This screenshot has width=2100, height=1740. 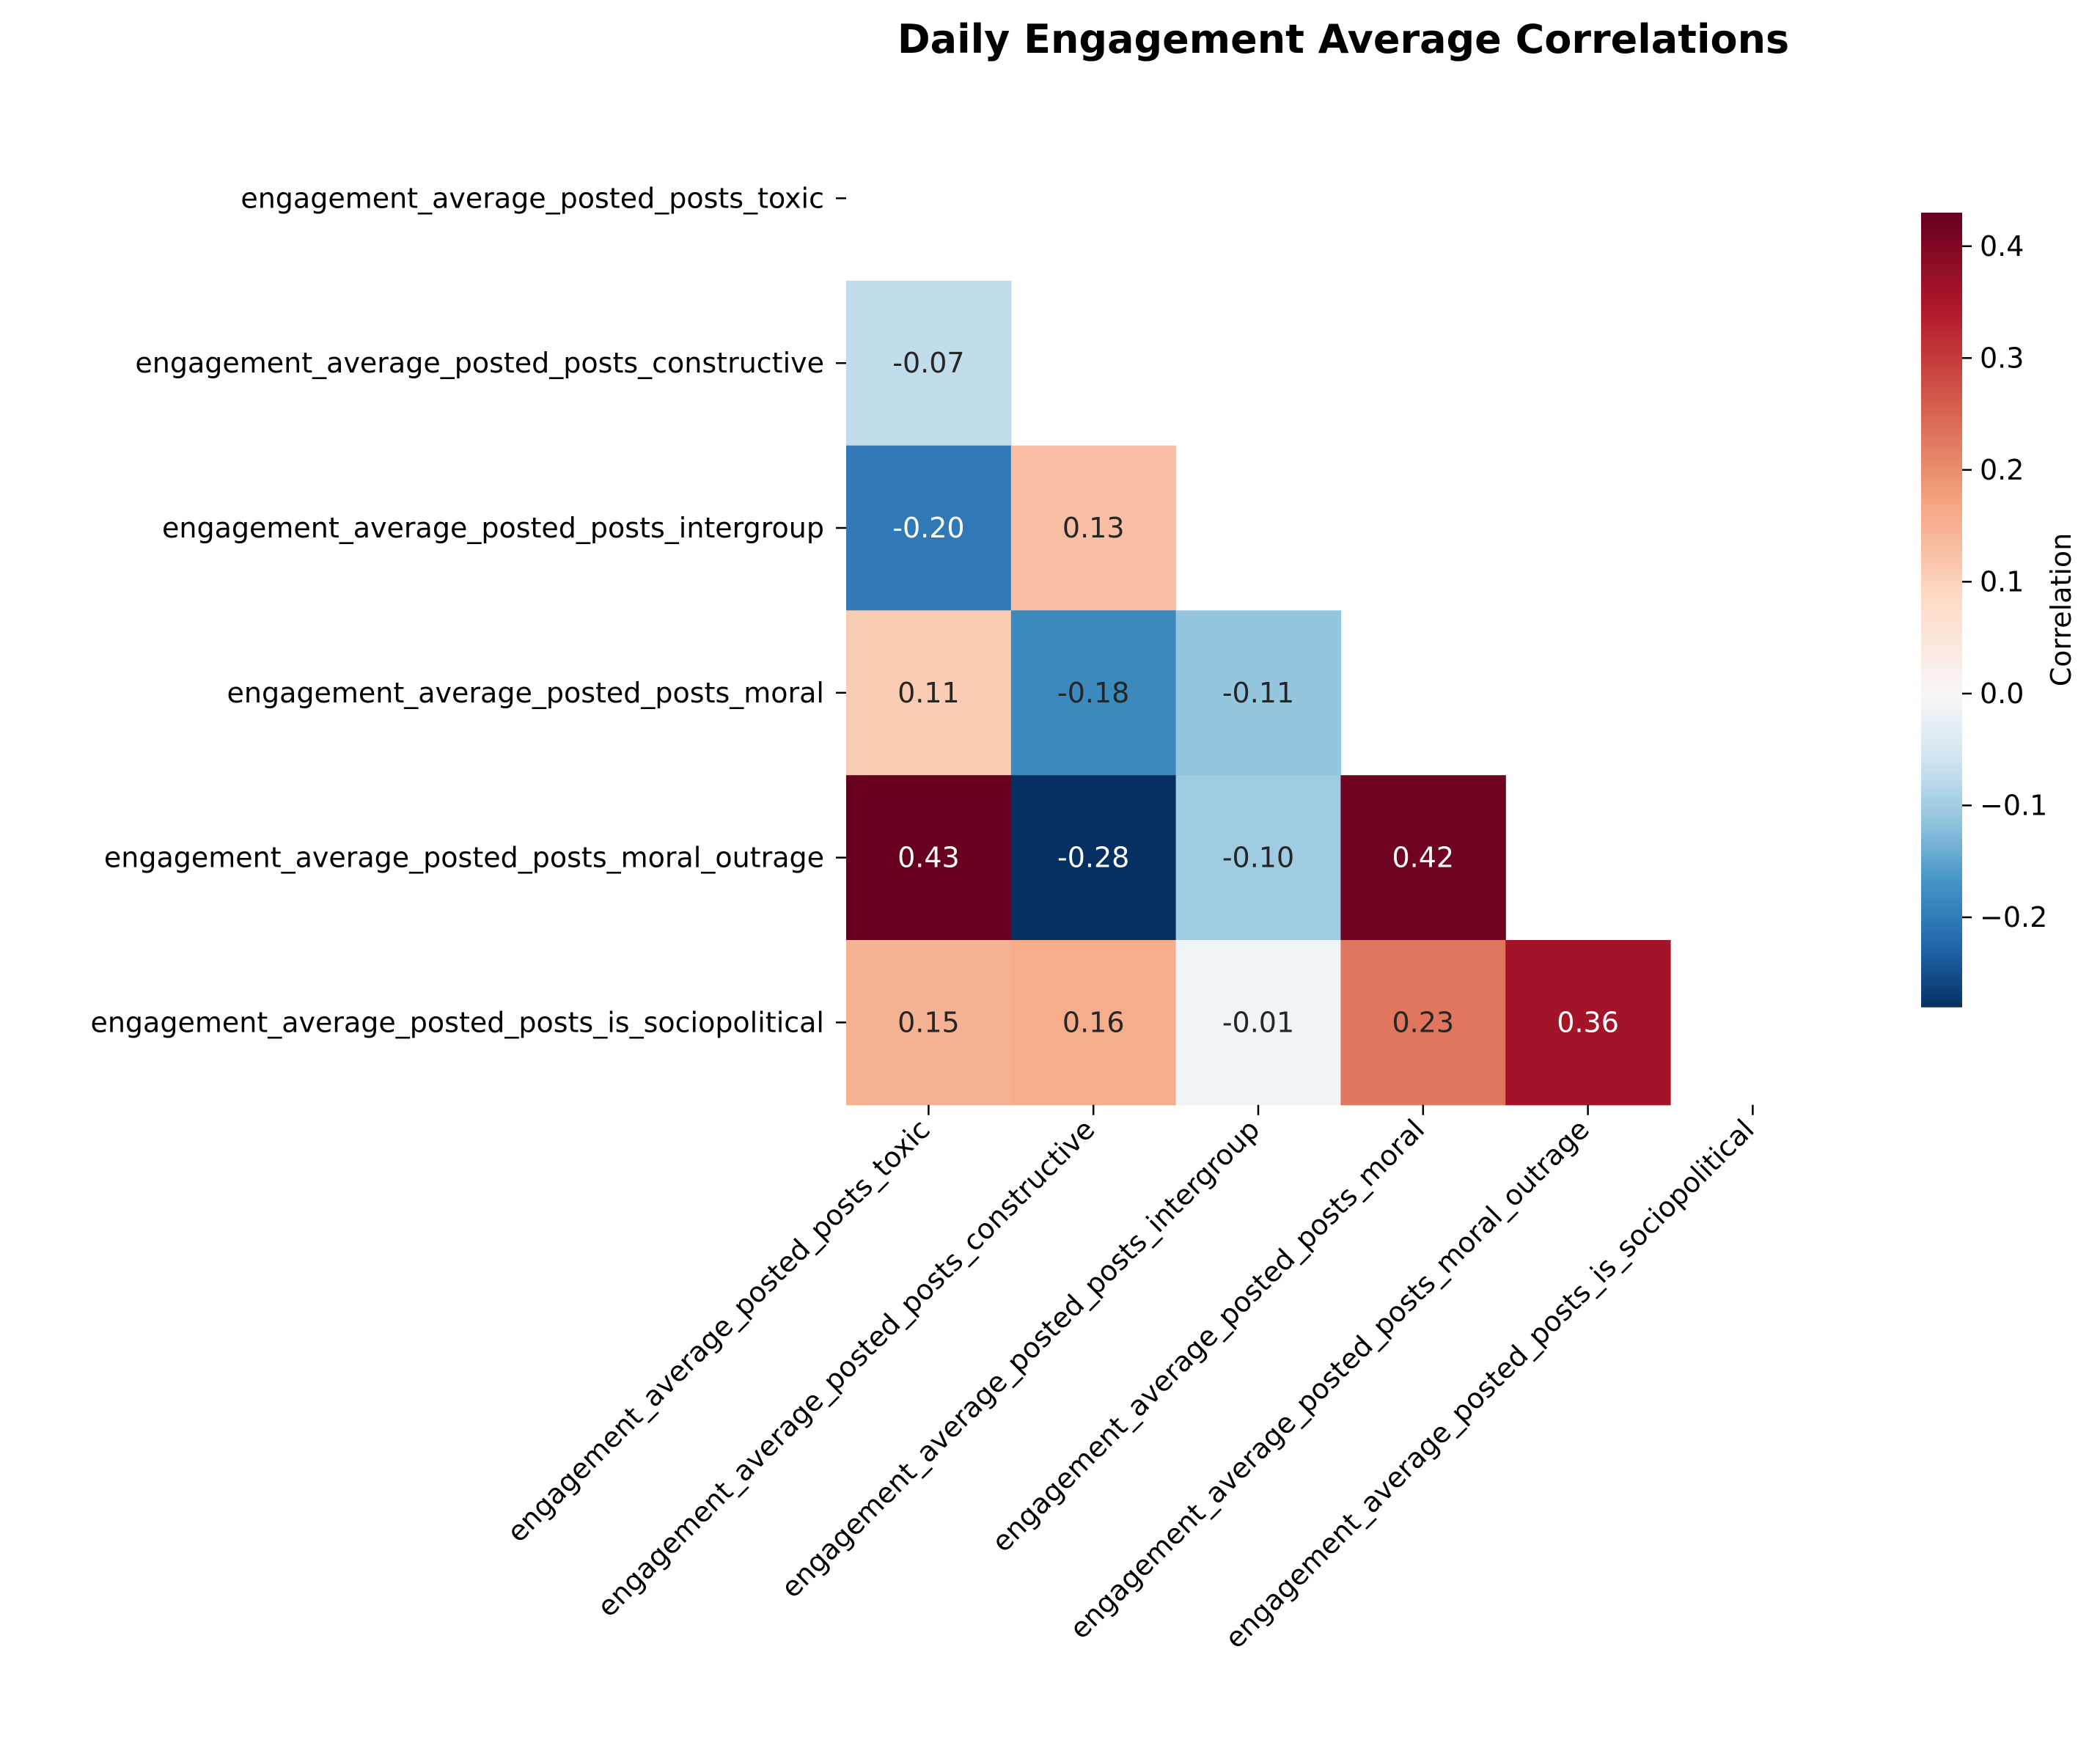 I want to click on colorbar-tick-label: −0.1, so click(x=2013, y=805).